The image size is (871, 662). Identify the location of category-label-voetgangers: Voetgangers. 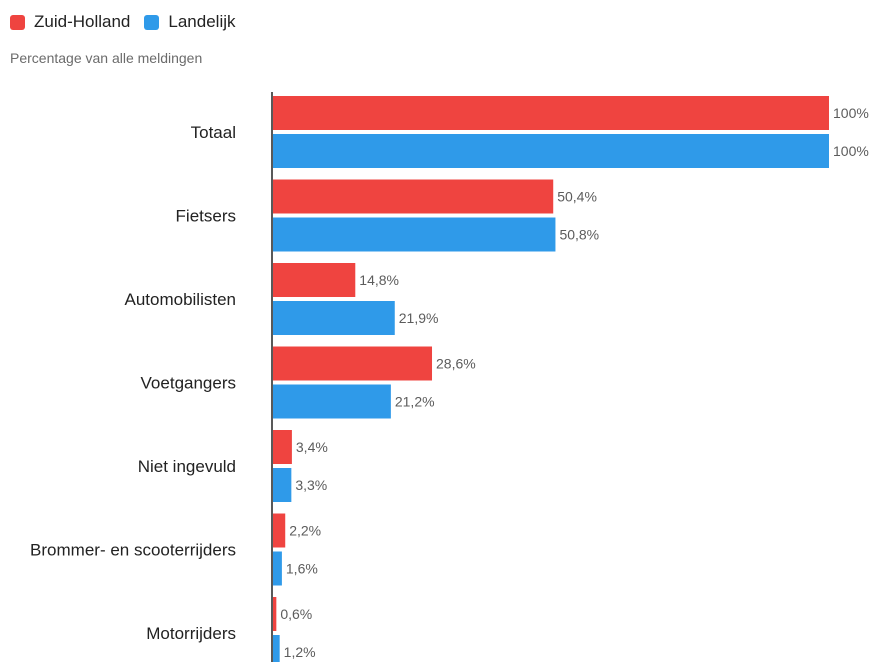
(188, 383).